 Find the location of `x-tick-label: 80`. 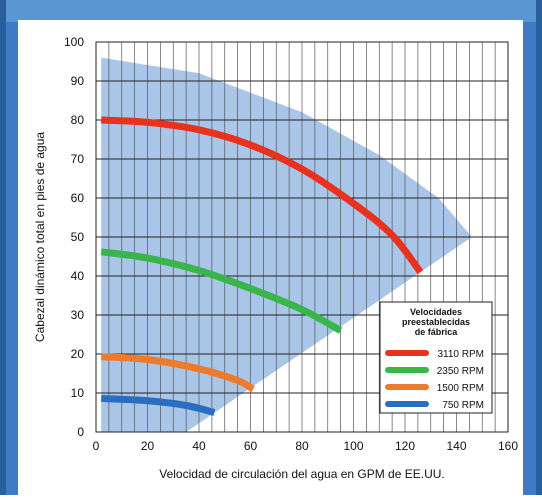

x-tick-label: 80 is located at coordinates (302, 446).